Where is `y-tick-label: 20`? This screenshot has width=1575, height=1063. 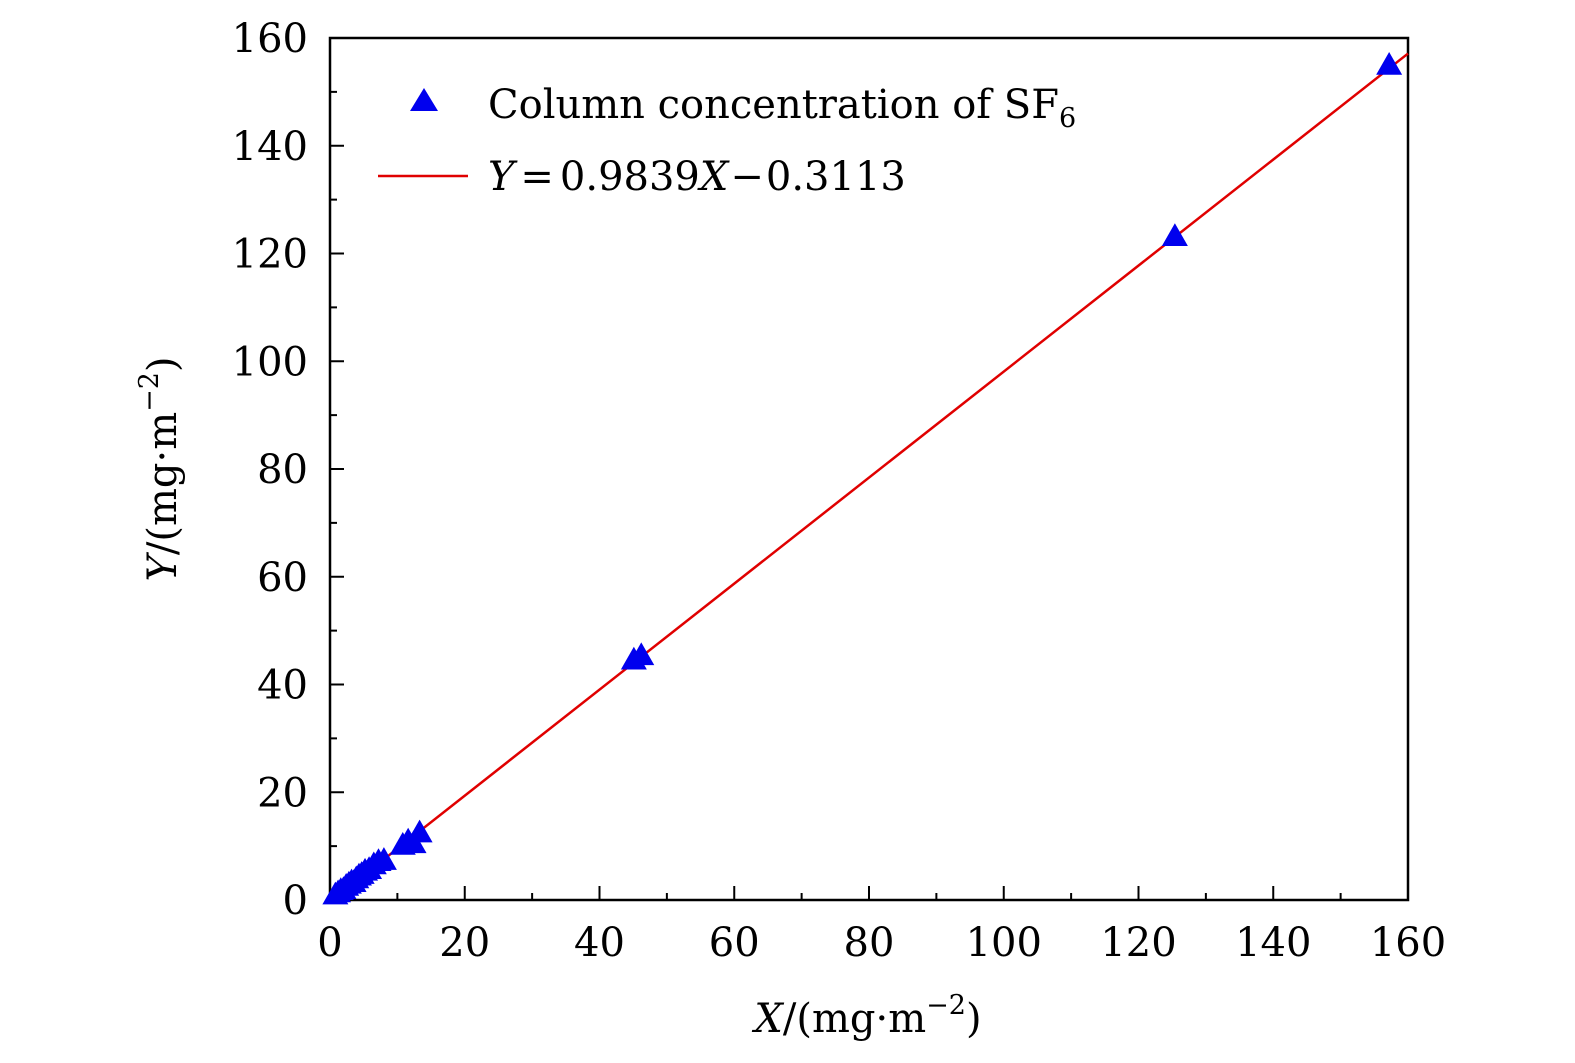 y-tick-label: 20 is located at coordinates (282, 793).